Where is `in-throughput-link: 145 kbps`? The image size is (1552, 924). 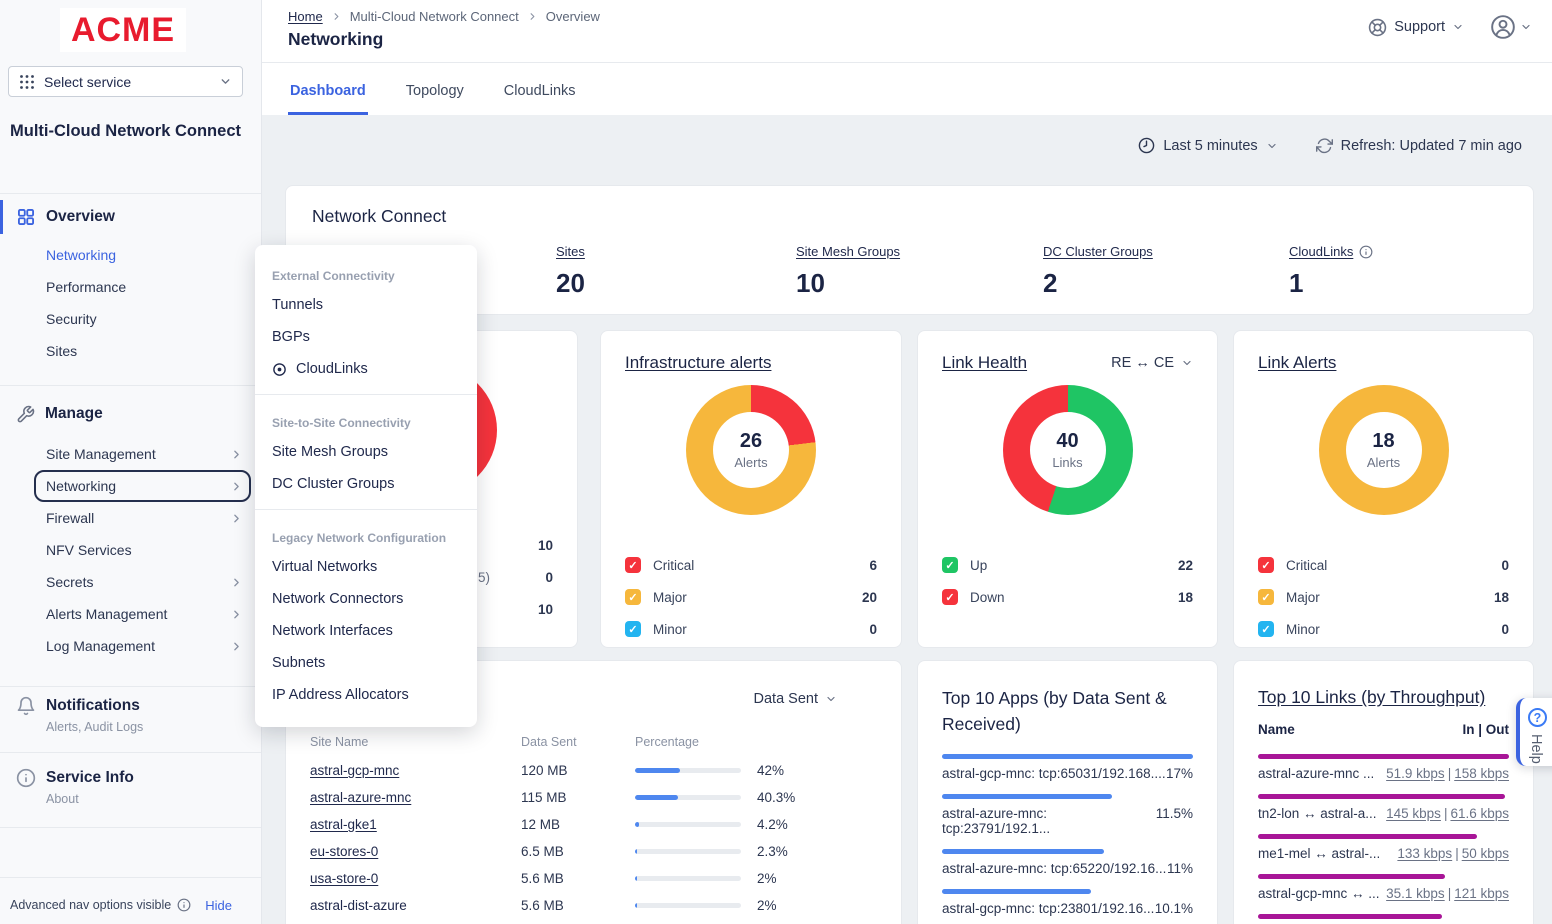 in-throughput-link: 145 kbps is located at coordinates (1413, 813).